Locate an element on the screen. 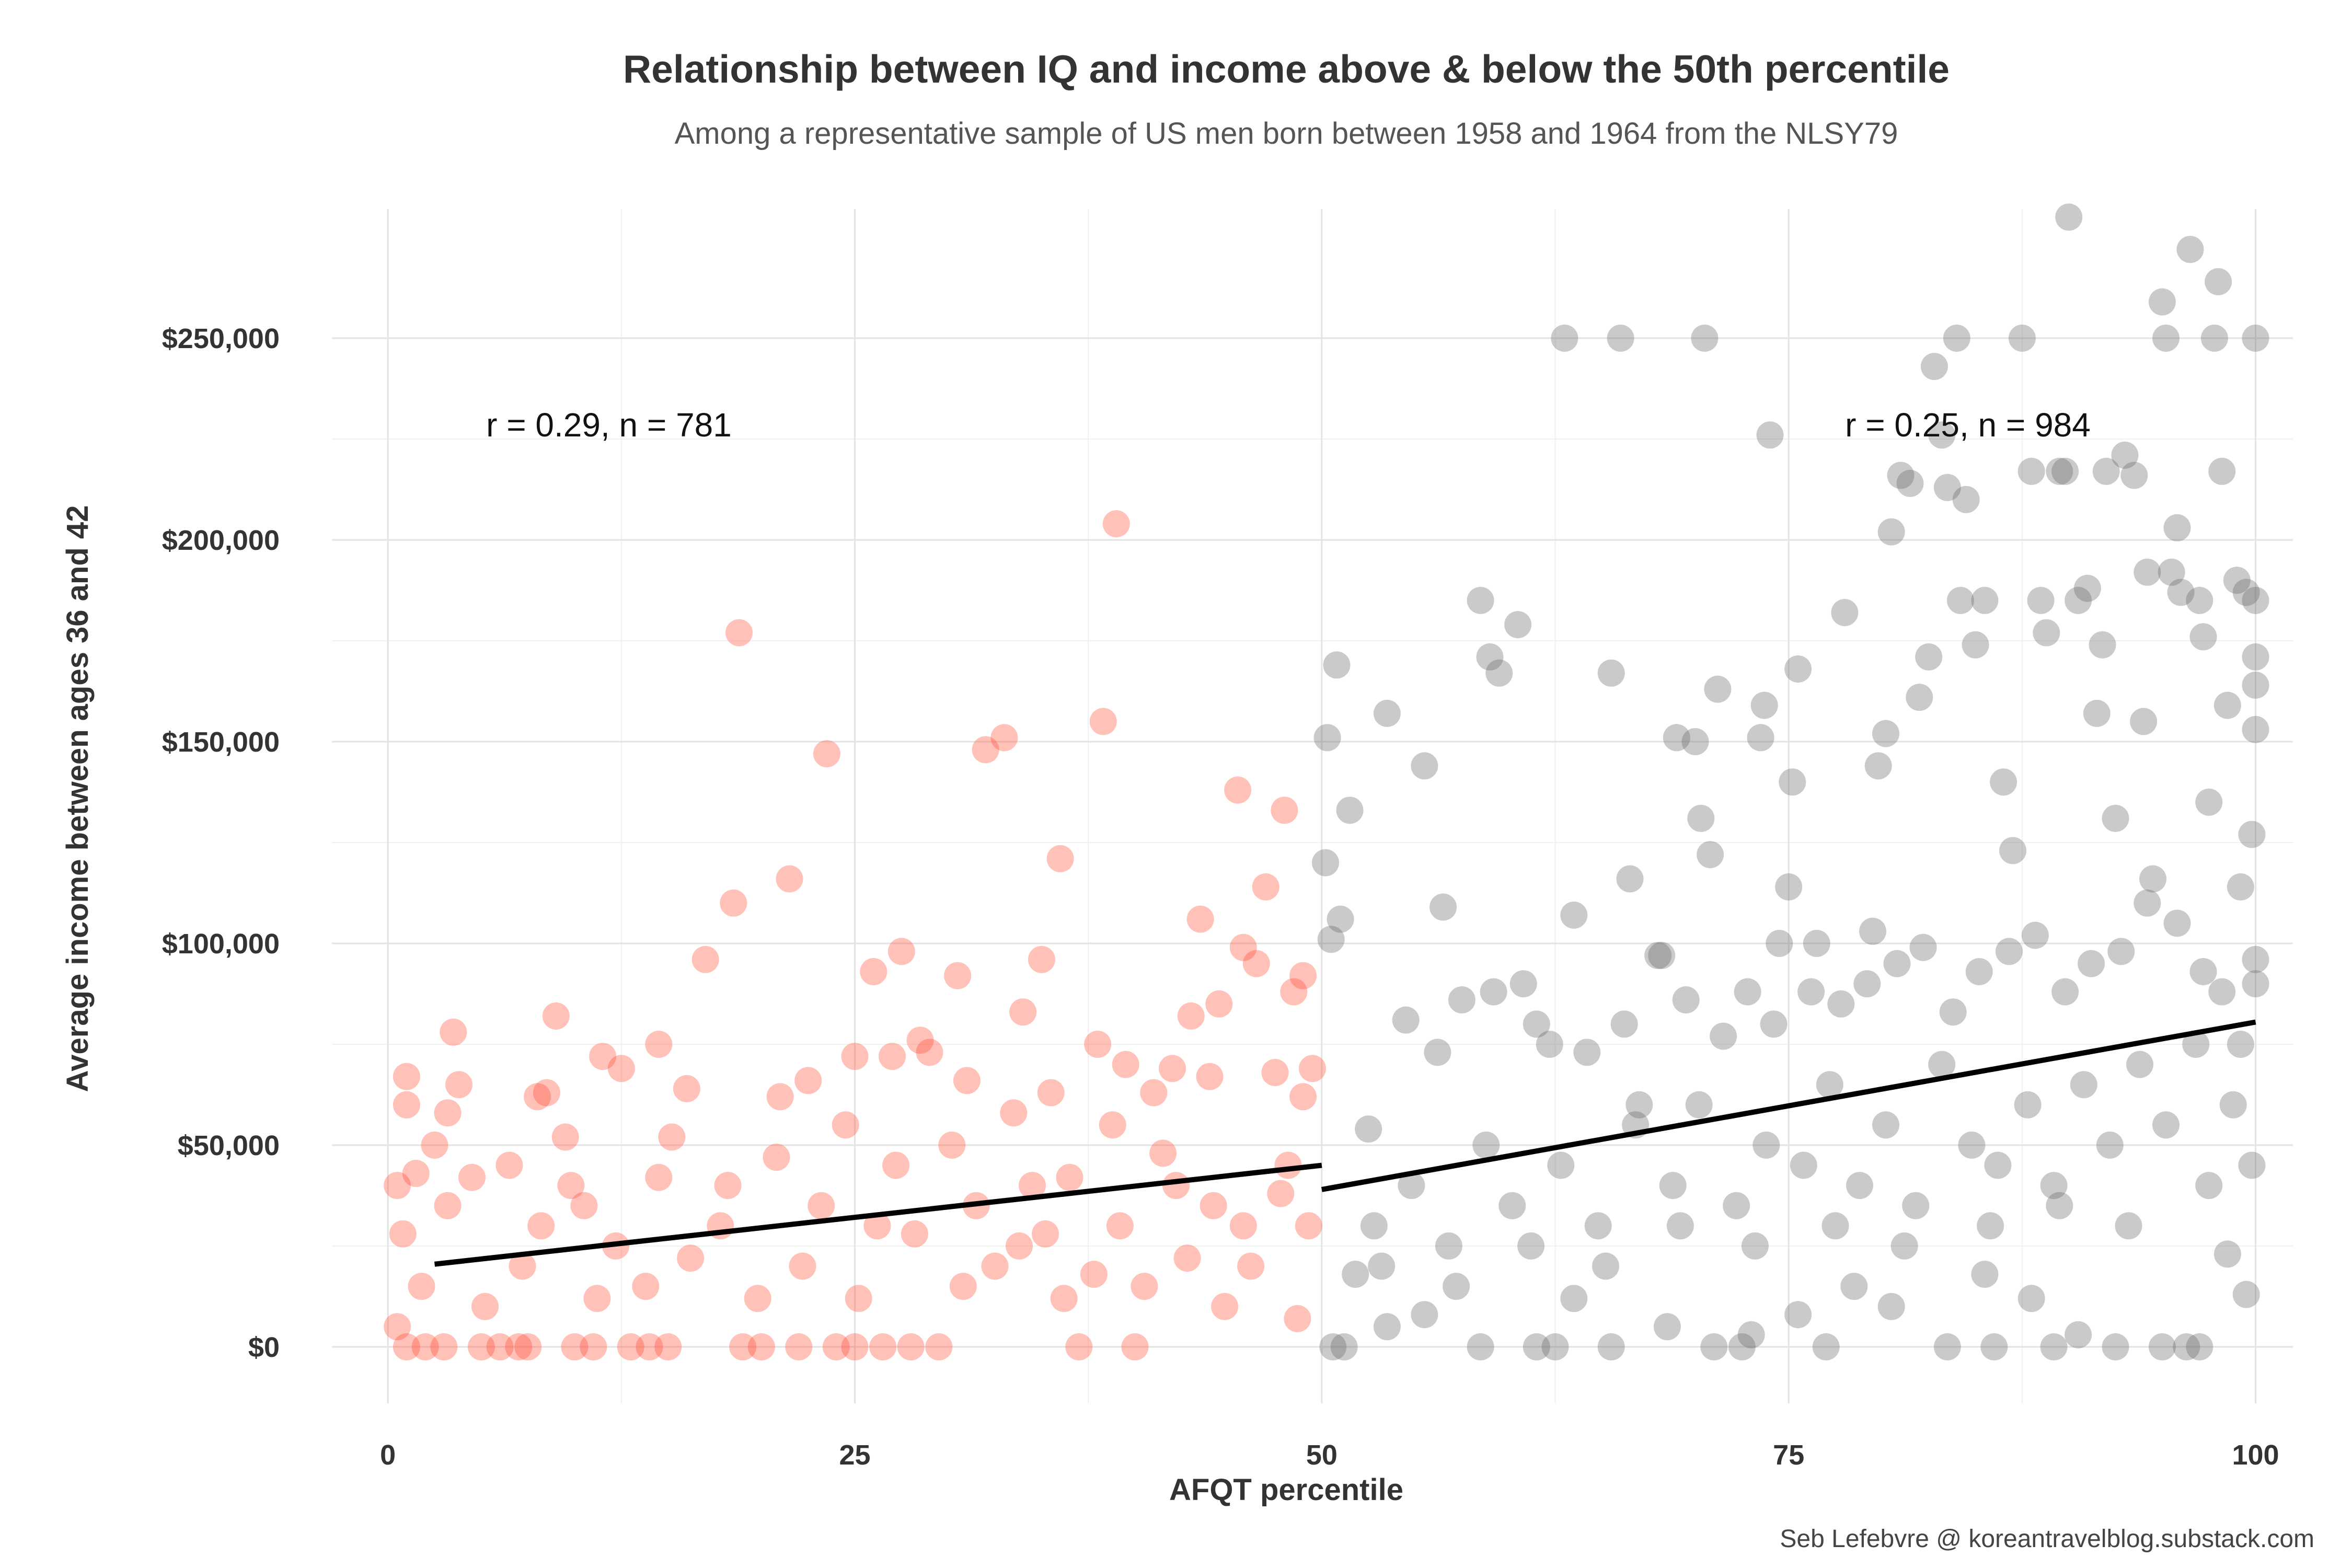 The width and height of the screenshot is (2352, 1568). annotation-left: r = 0.29, n = 781 is located at coordinates (609, 425).